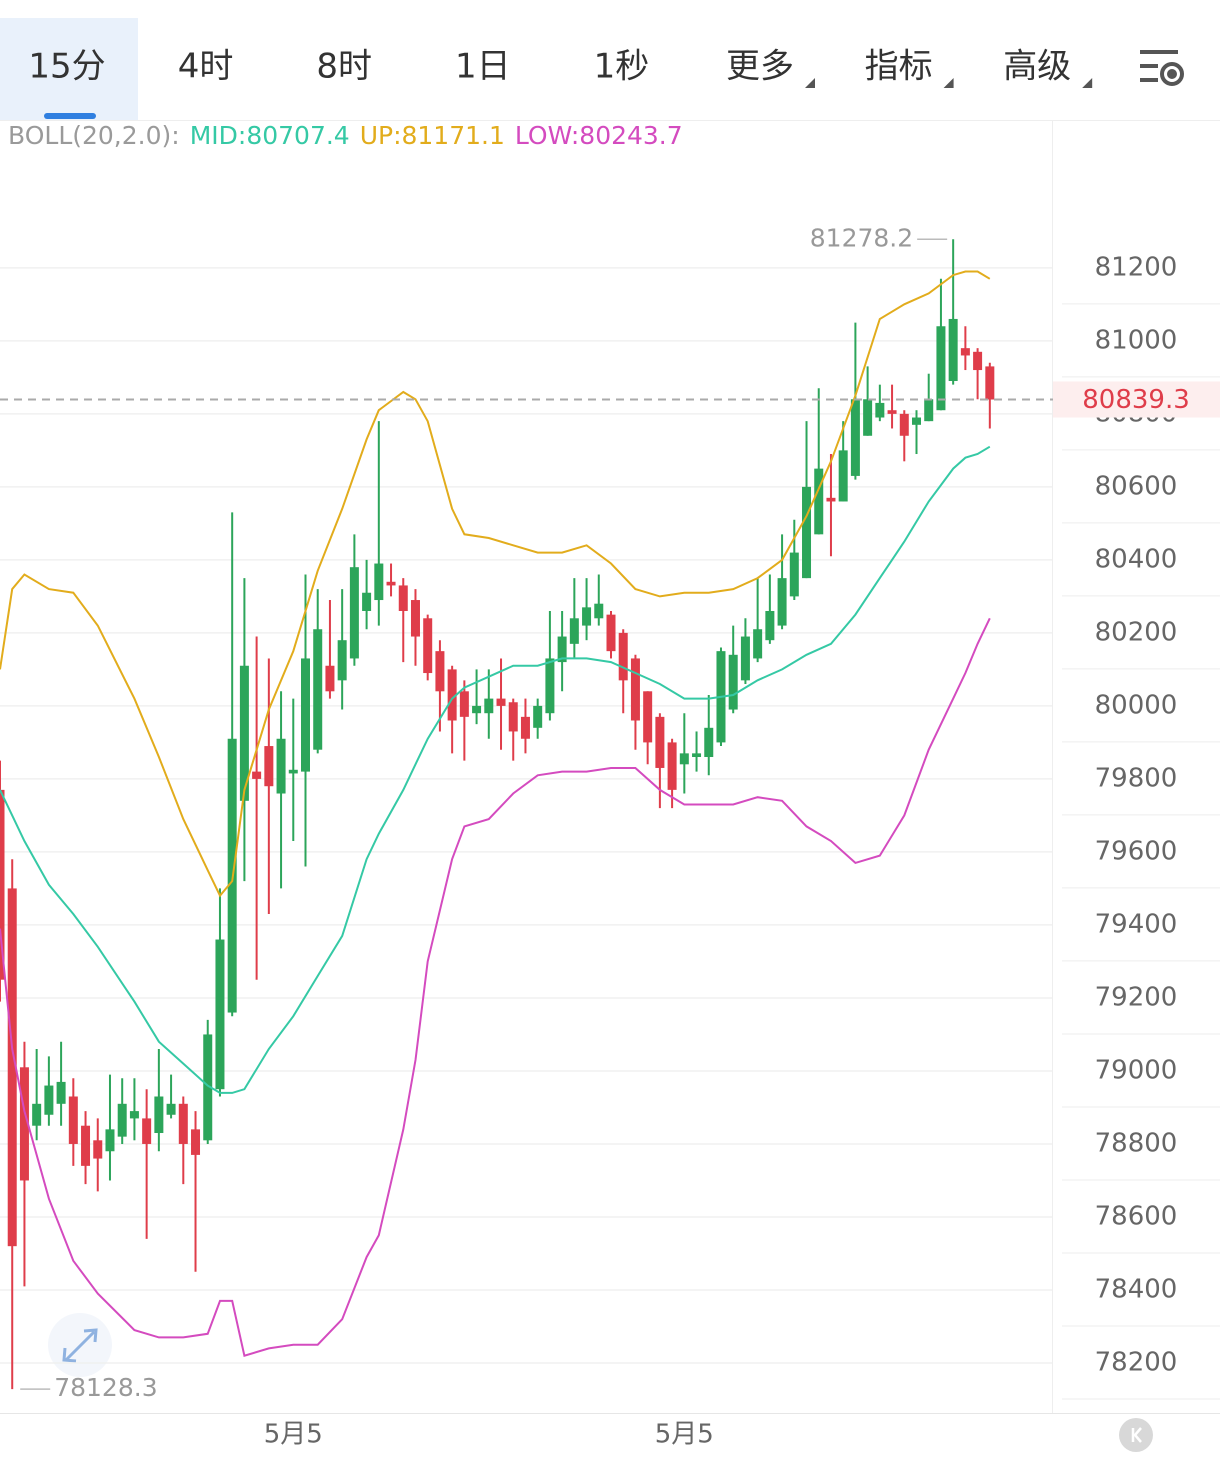 The height and width of the screenshot is (1463, 1220). What do you see at coordinates (1136, 340) in the screenshot?
I see `y-tick-label: 81000` at bounding box center [1136, 340].